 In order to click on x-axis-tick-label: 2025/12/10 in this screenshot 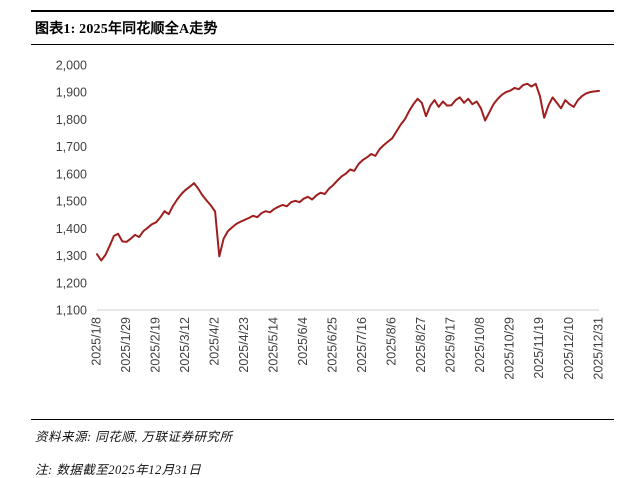, I will do `click(569, 348)`.